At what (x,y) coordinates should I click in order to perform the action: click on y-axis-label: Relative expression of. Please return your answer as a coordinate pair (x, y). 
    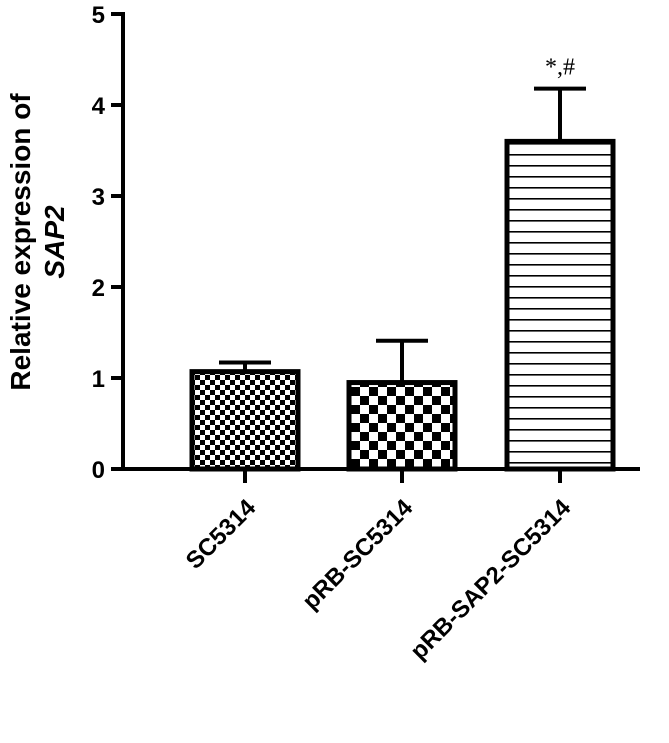
    Looking at the image, I should click on (20, 242).